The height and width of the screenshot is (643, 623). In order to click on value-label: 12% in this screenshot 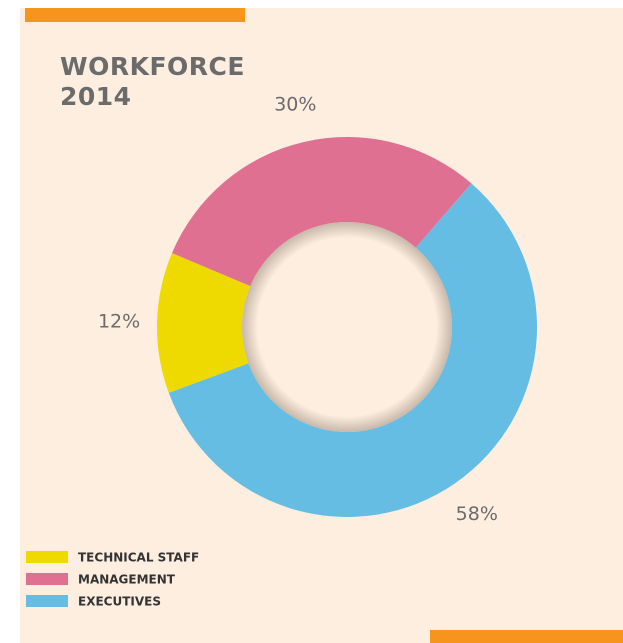, I will do `click(119, 321)`.